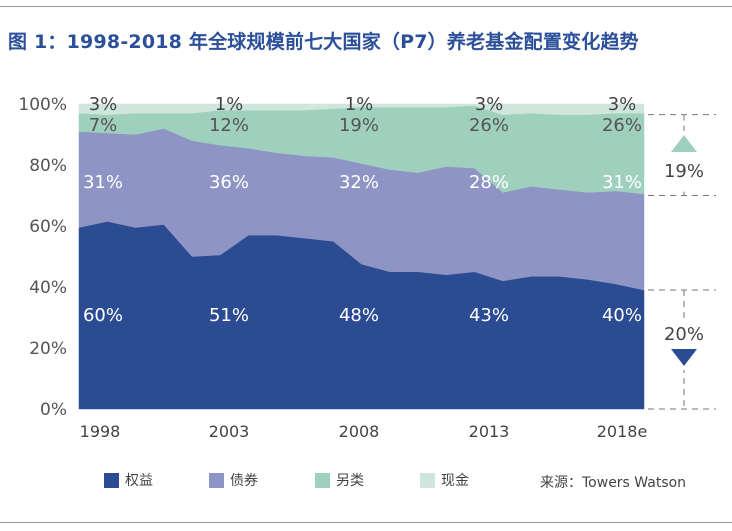 The width and height of the screenshot is (732, 531). Describe the element at coordinates (613, 483) in the screenshot. I see `source-note: 来源：Towers Watson` at that location.